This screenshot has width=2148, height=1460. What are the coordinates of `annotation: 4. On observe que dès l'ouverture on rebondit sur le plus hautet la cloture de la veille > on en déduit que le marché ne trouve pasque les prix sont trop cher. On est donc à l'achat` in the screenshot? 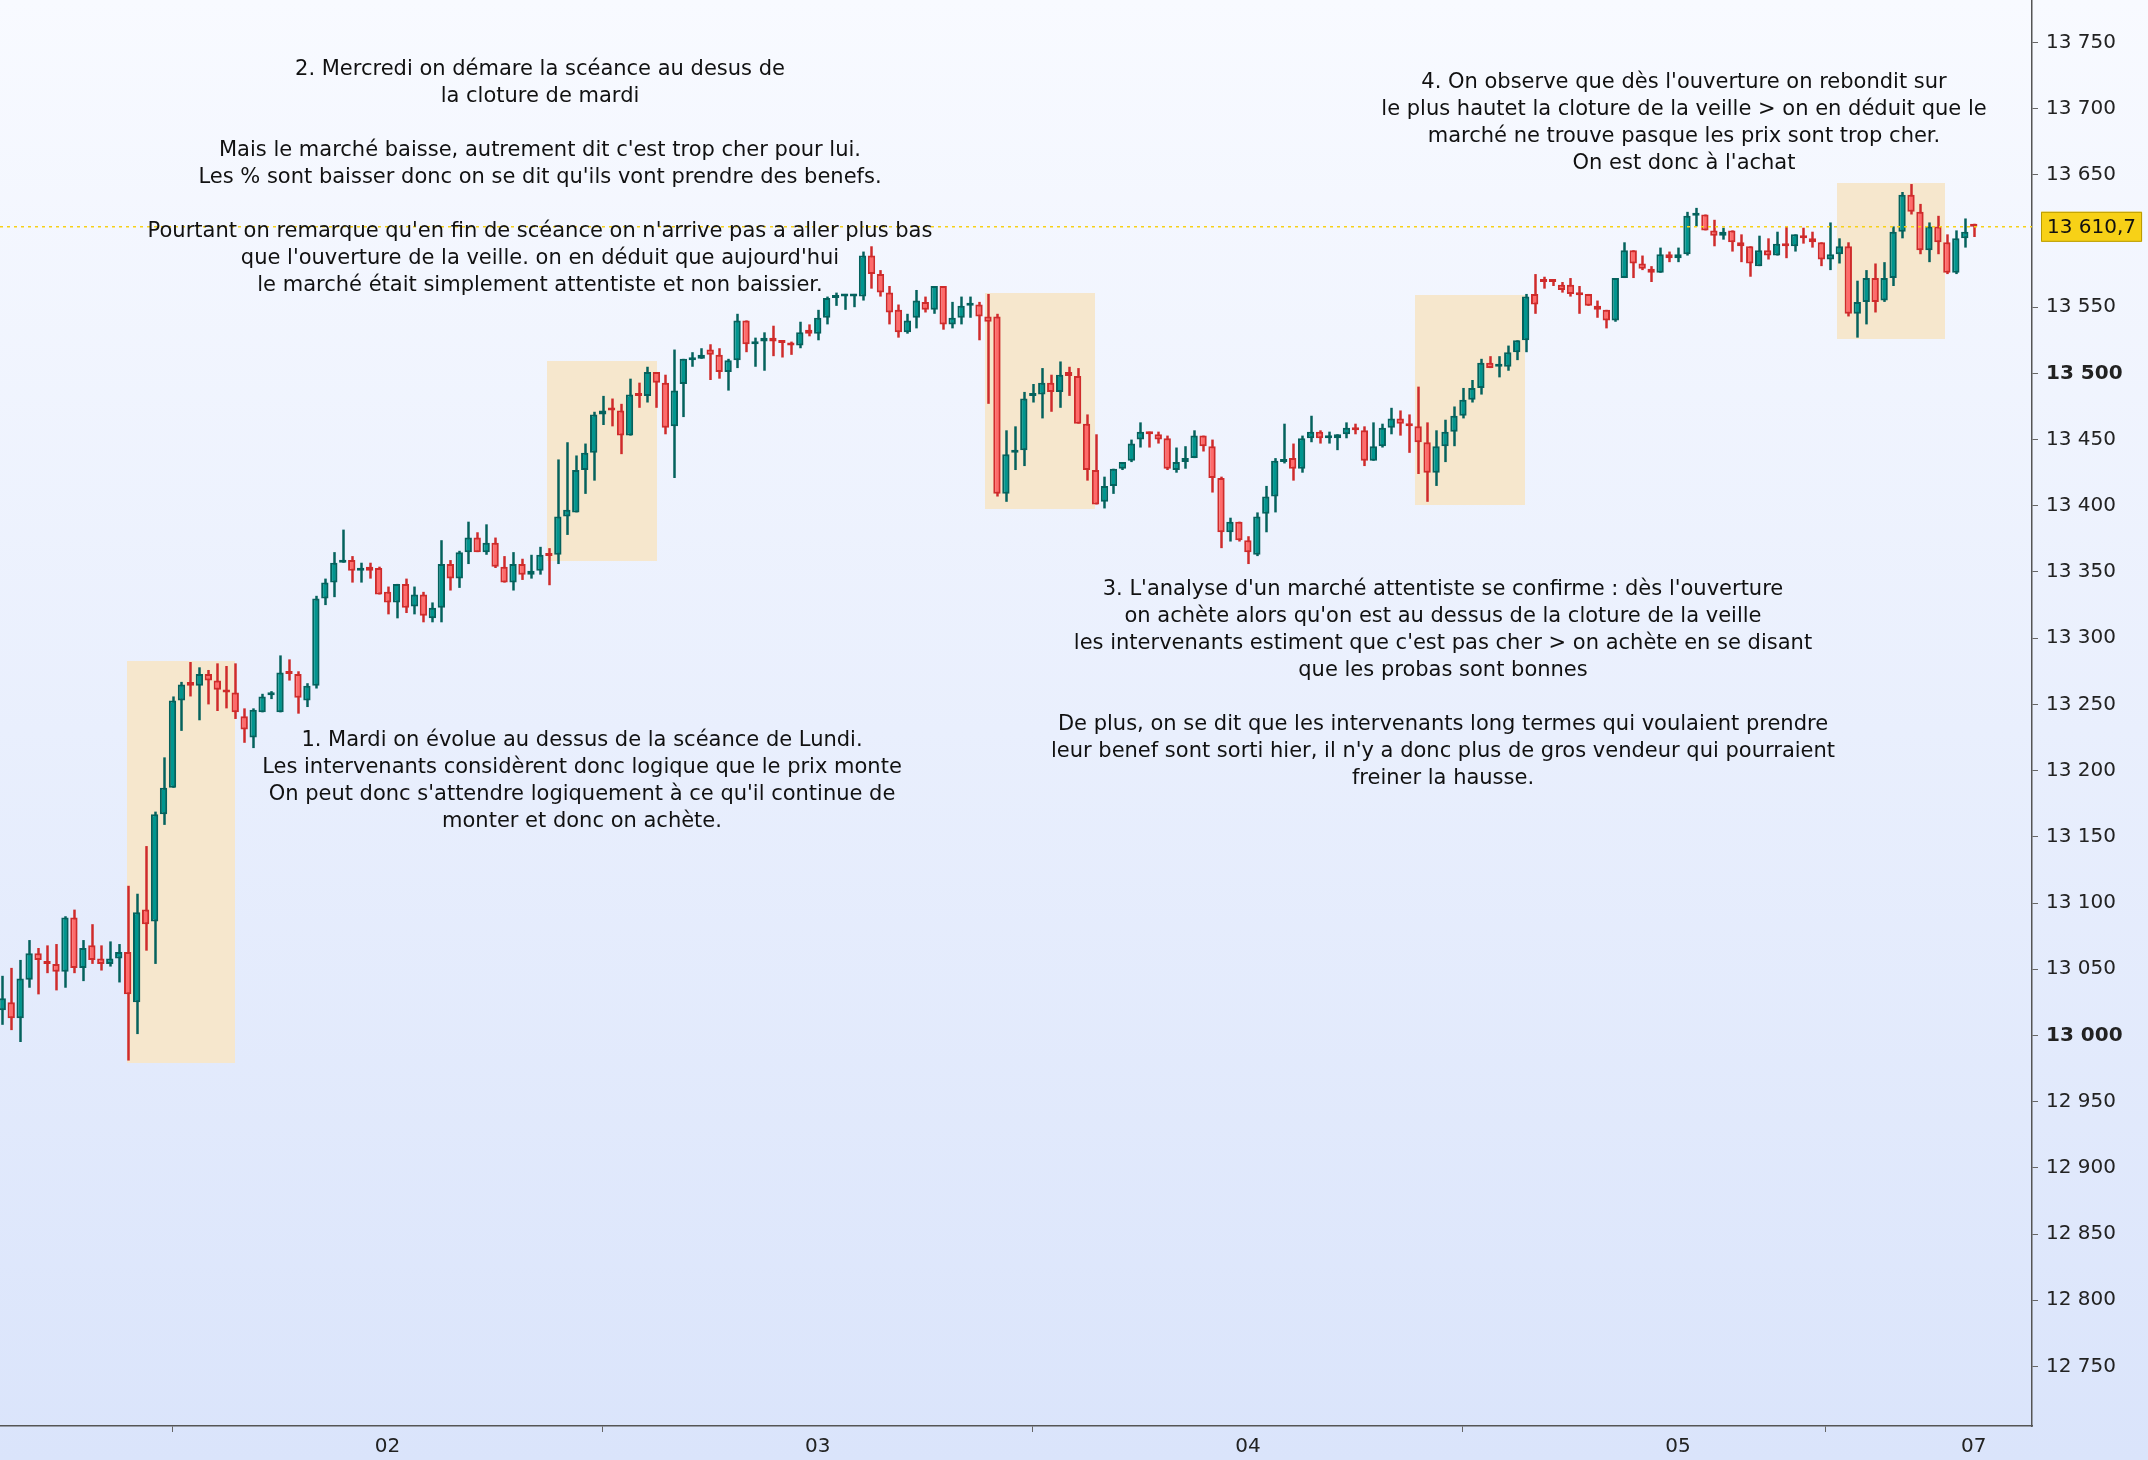 It's located at (1684, 122).